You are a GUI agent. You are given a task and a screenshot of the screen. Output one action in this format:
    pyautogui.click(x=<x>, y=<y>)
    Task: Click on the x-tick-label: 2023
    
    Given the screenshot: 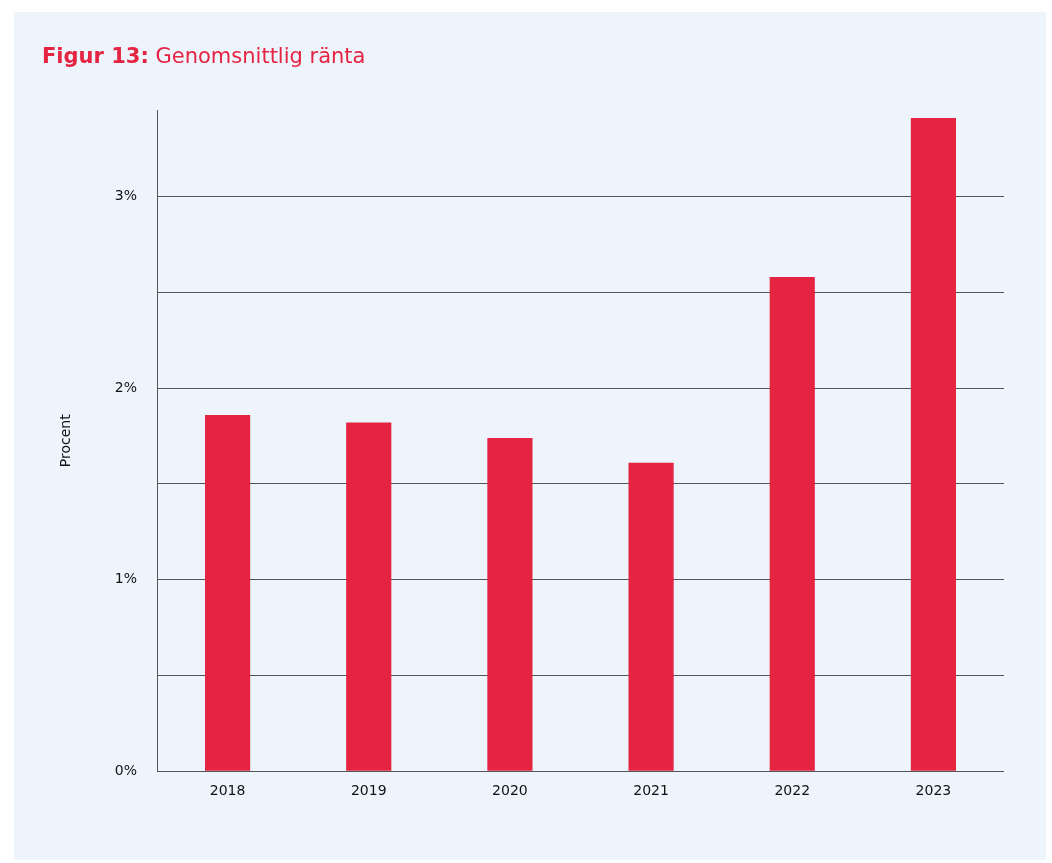 What is the action you would take?
    pyautogui.click(x=933, y=790)
    